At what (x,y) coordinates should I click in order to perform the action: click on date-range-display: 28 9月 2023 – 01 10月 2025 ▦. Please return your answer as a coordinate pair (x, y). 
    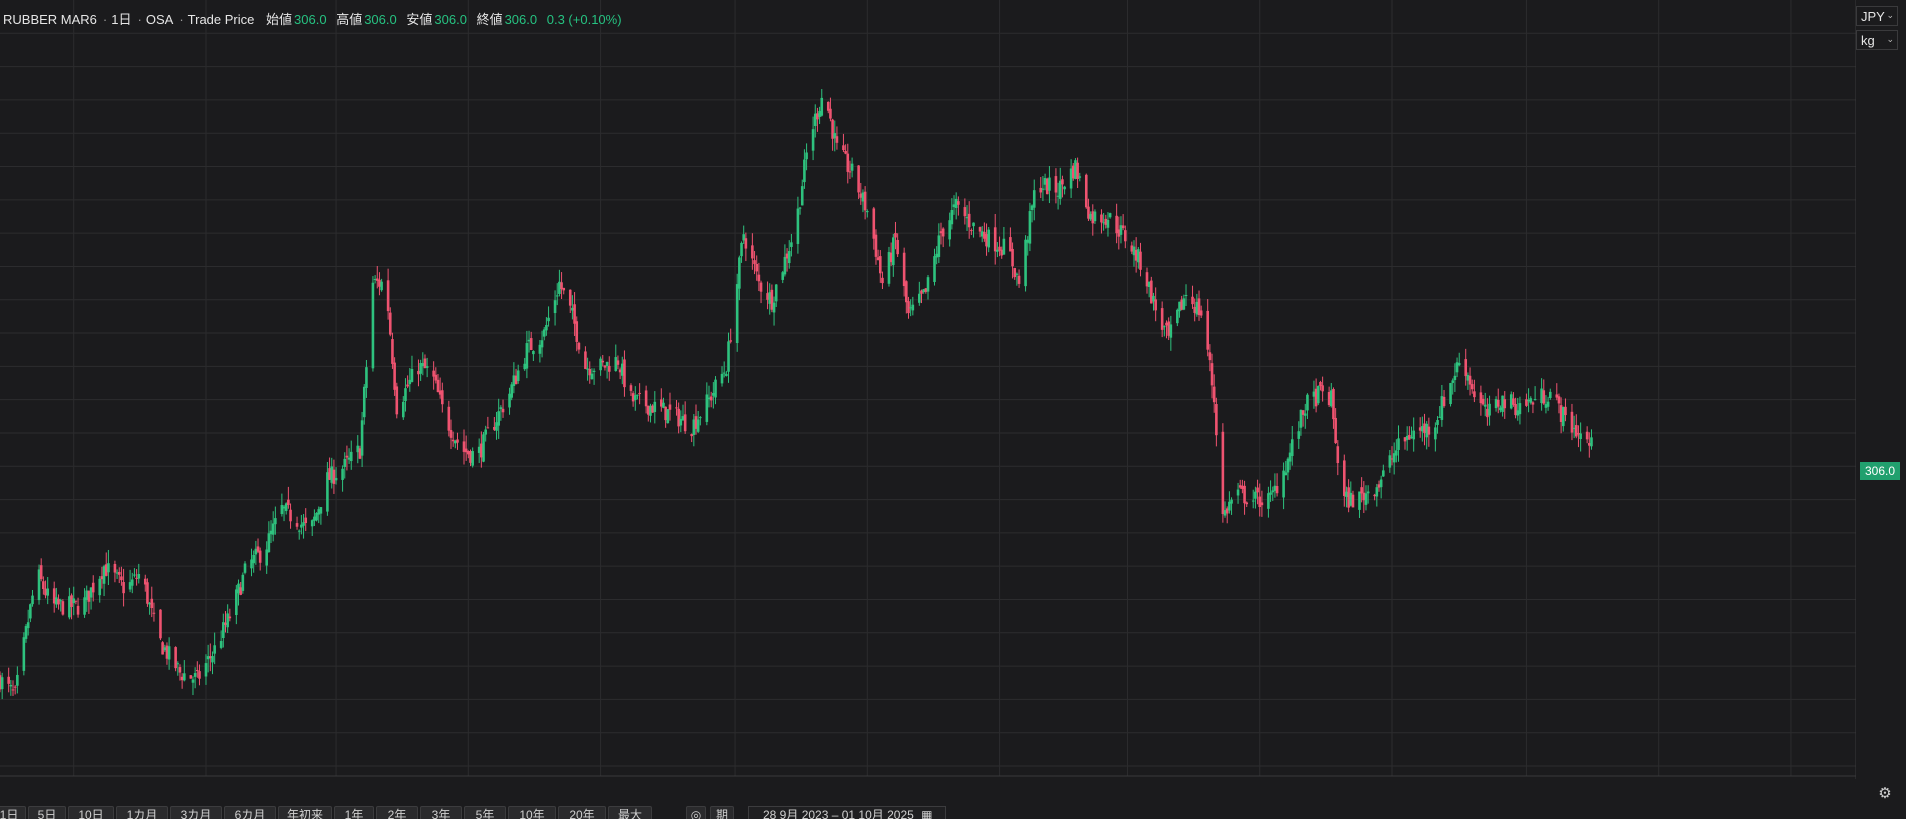
    Looking at the image, I should click on (847, 812).